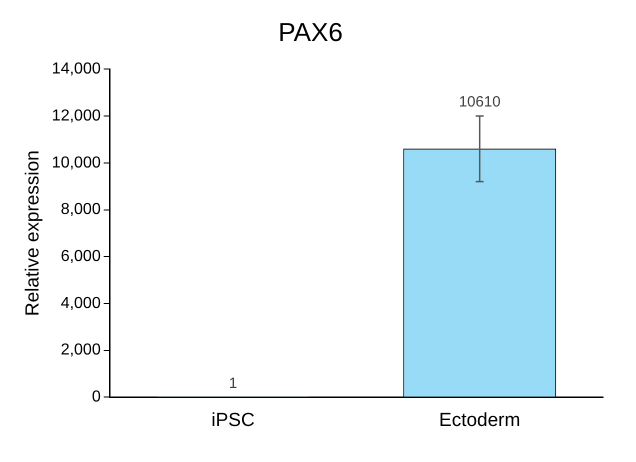 The height and width of the screenshot is (462, 636). Describe the element at coordinates (310, 31) in the screenshot. I see `chart-title: PAX6` at that location.